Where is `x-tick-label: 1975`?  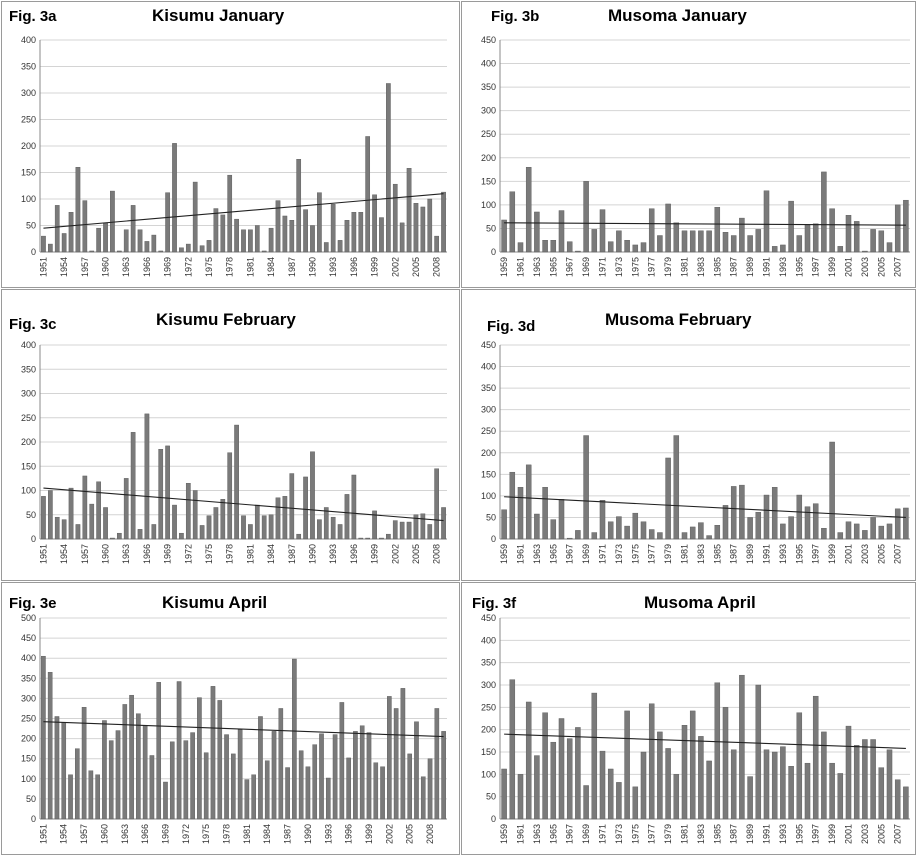 x-tick-label: 1975 is located at coordinates (635, 267).